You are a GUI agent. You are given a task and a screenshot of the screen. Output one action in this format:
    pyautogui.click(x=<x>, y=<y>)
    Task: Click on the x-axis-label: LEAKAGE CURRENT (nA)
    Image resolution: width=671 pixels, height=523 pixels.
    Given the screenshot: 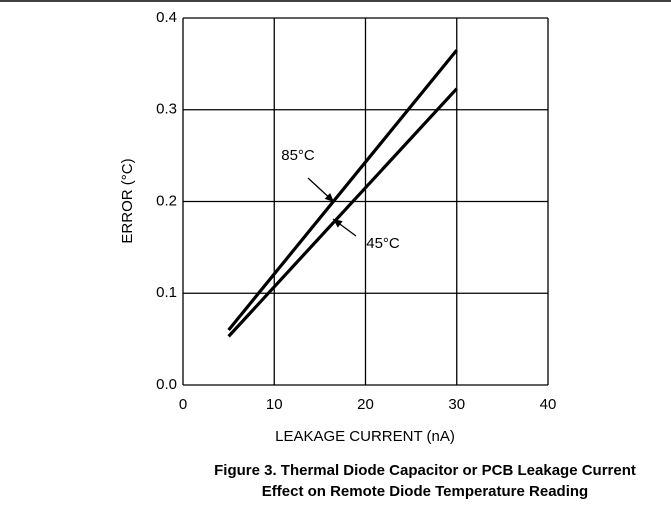 What is the action you would take?
    pyautogui.click(x=365, y=436)
    